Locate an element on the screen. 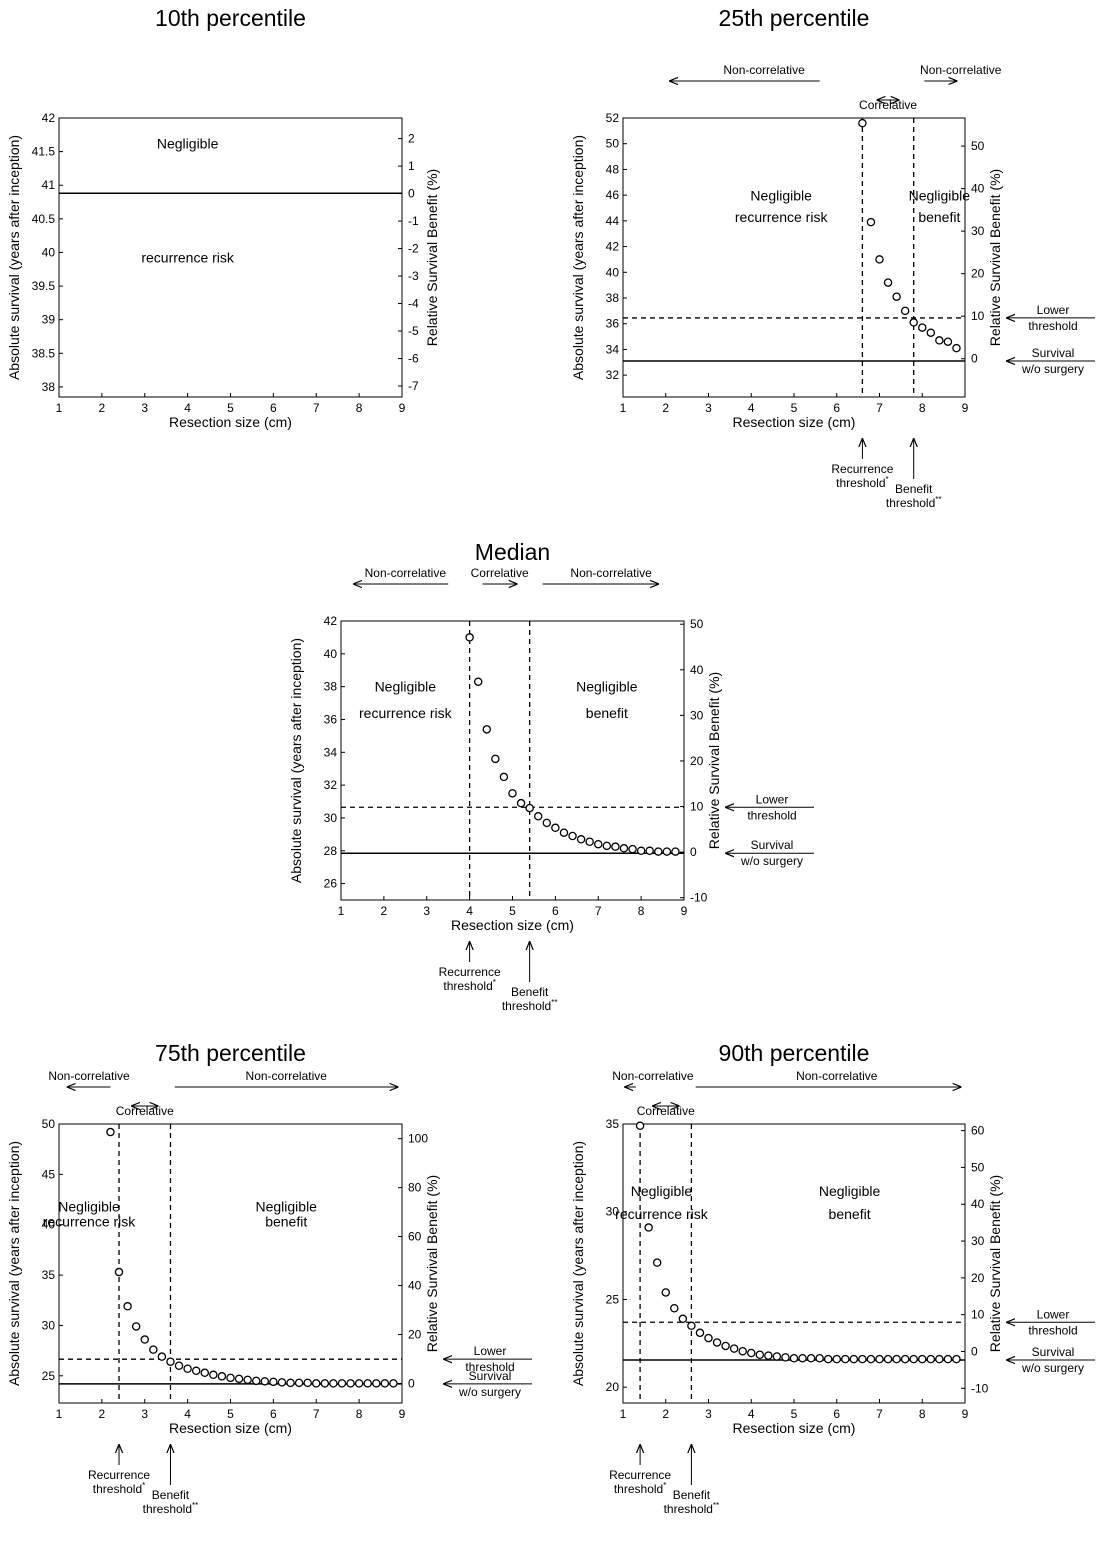 This screenshot has width=1099, height=1549. y-tick-label: 48 is located at coordinates (613, 169).